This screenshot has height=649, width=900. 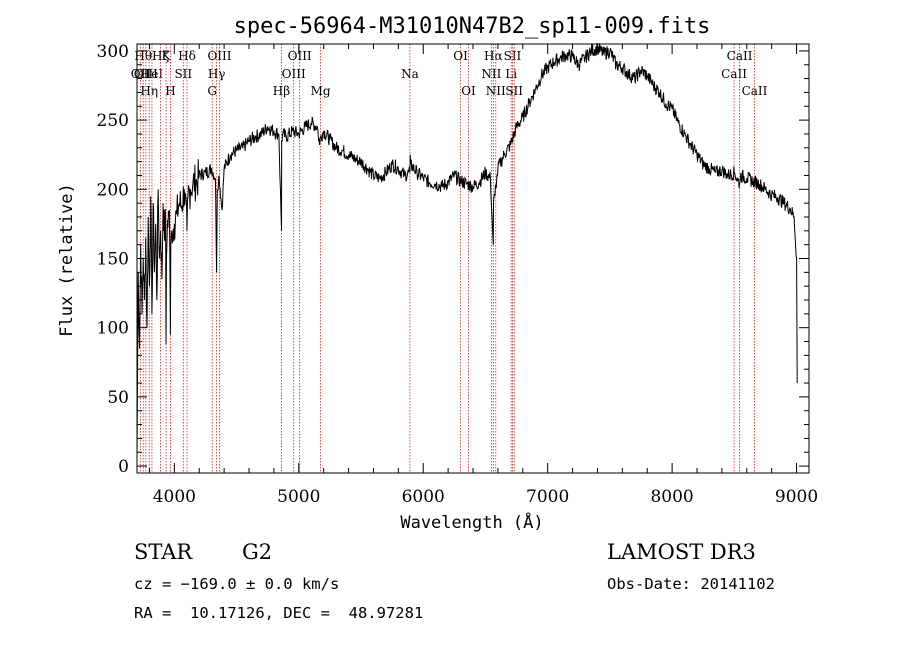 What do you see at coordinates (471, 522) in the screenshot?
I see `x-axis-label: Wavelength (Å)` at bounding box center [471, 522].